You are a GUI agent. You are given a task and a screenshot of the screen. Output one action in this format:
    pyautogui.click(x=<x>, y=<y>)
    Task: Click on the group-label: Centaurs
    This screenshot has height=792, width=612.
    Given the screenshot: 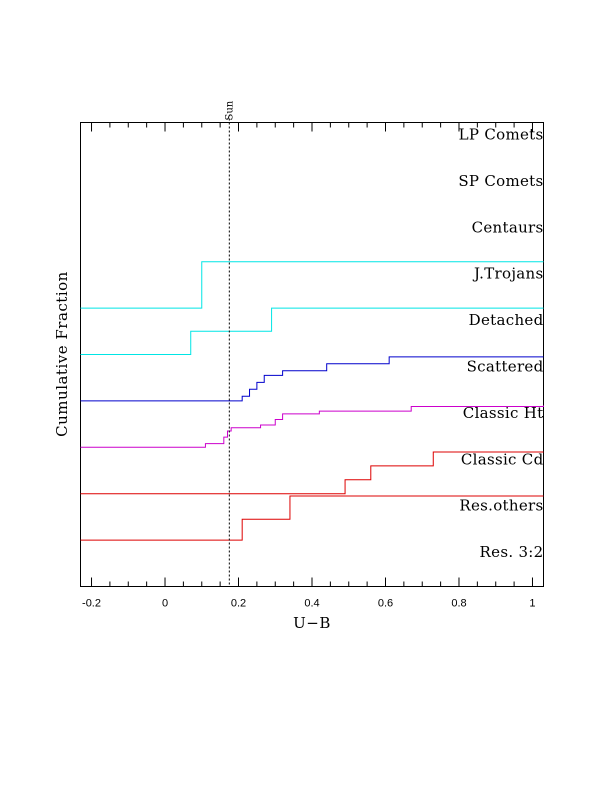 What is the action you would take?
    pyautogui.click(x=508, y=227)
    